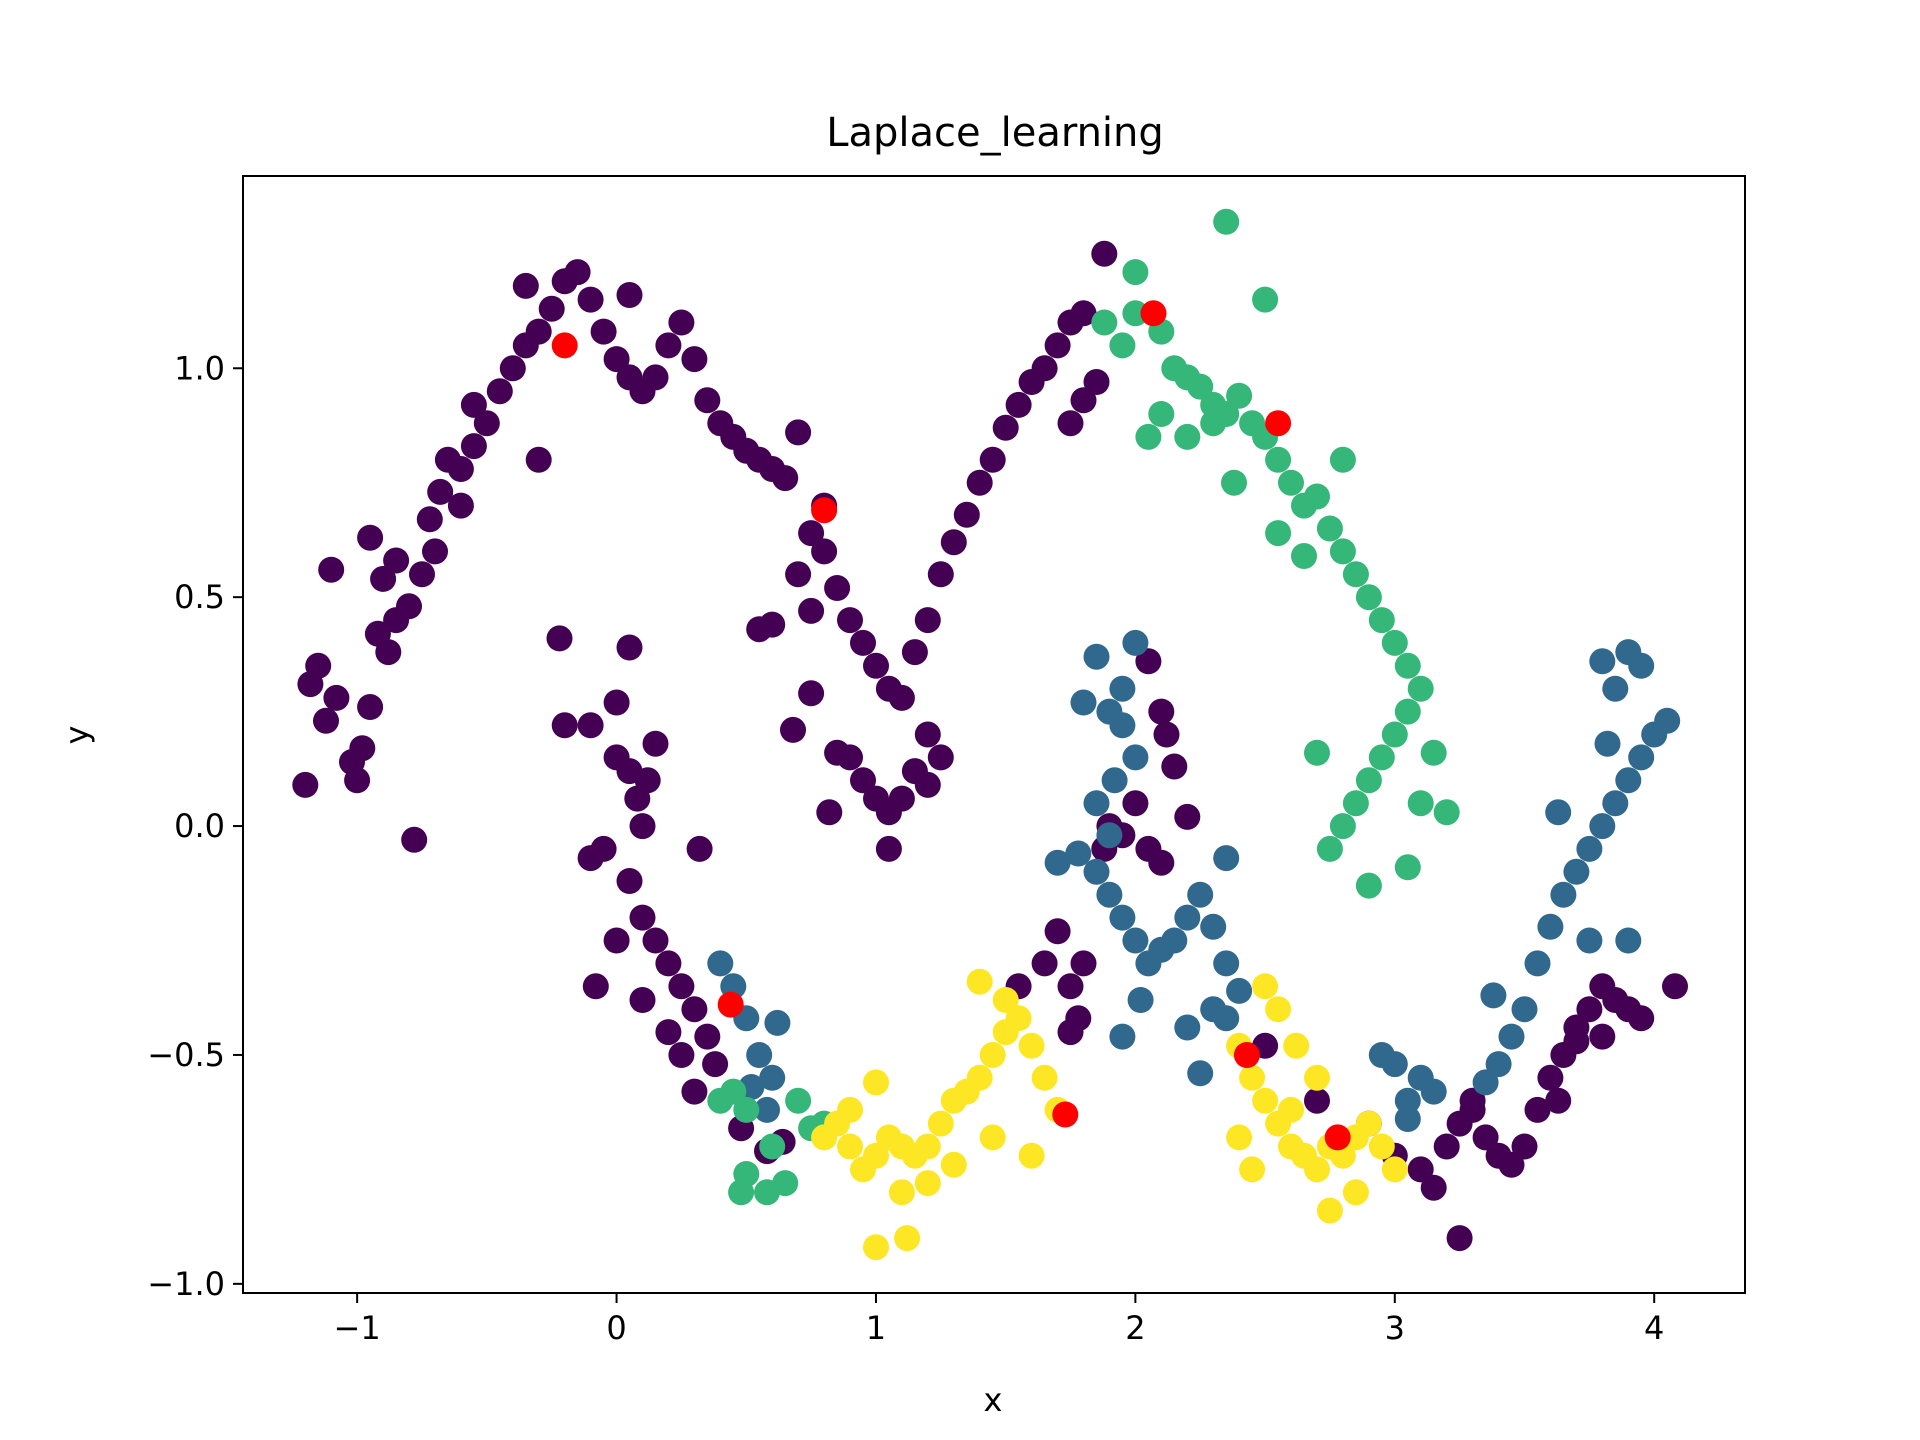 This screenshot has height=1440, width=1920. I want to click on y-axis-label: y, so click(77, 735).